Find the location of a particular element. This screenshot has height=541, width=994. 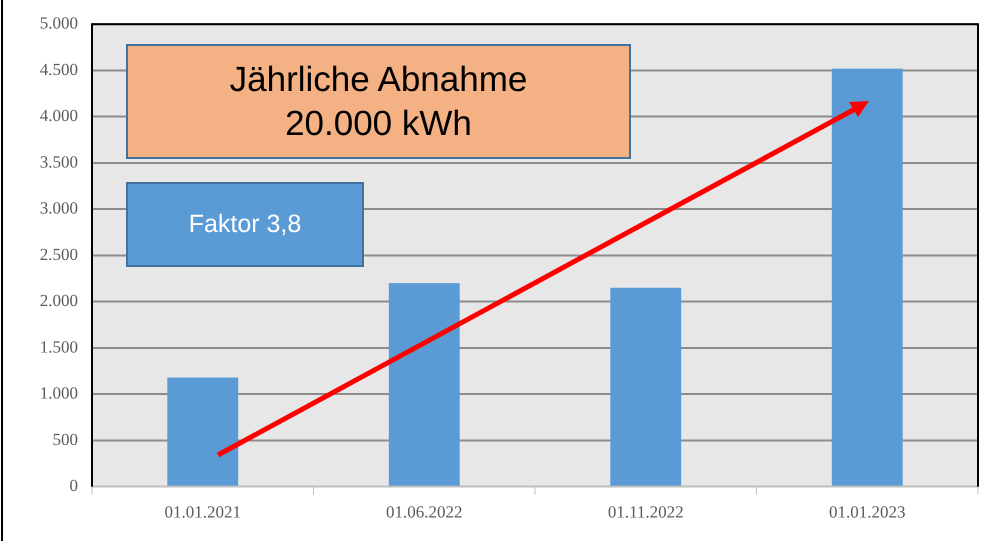

y-tick-label: 4.500 is located at coordinates (59, 69).